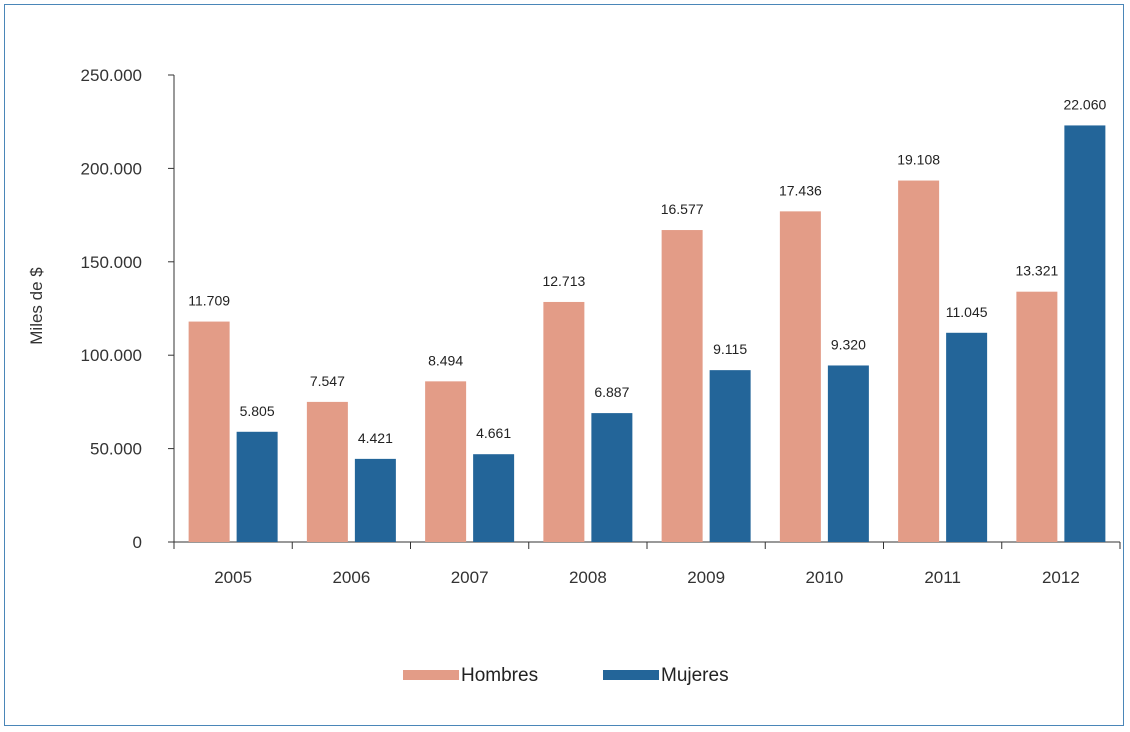  What do you see at coordinates (1061, 577) in the screenshot?
I see `x-tick-label: 2012` at bounding box center [1061, 577].